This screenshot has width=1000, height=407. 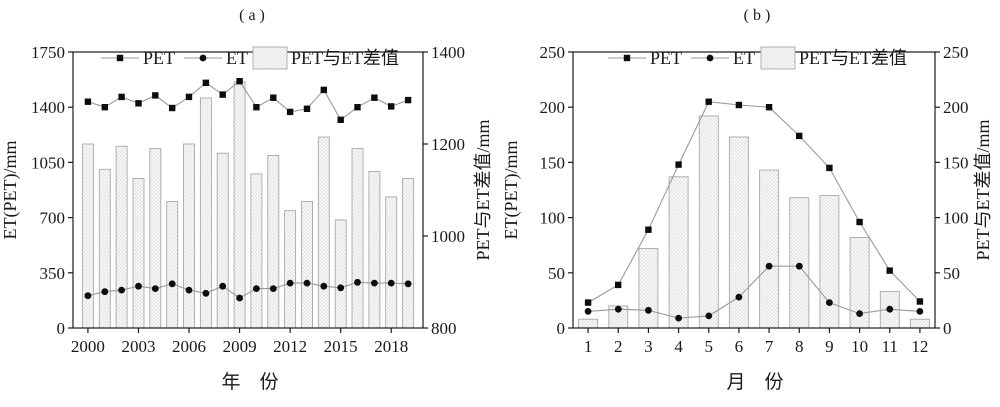 What do you see at coordinates (556, 190) in the screenshot?
I see `y-axis-left: 0 50 100 150 200 250` at bounding box center [556, 190].